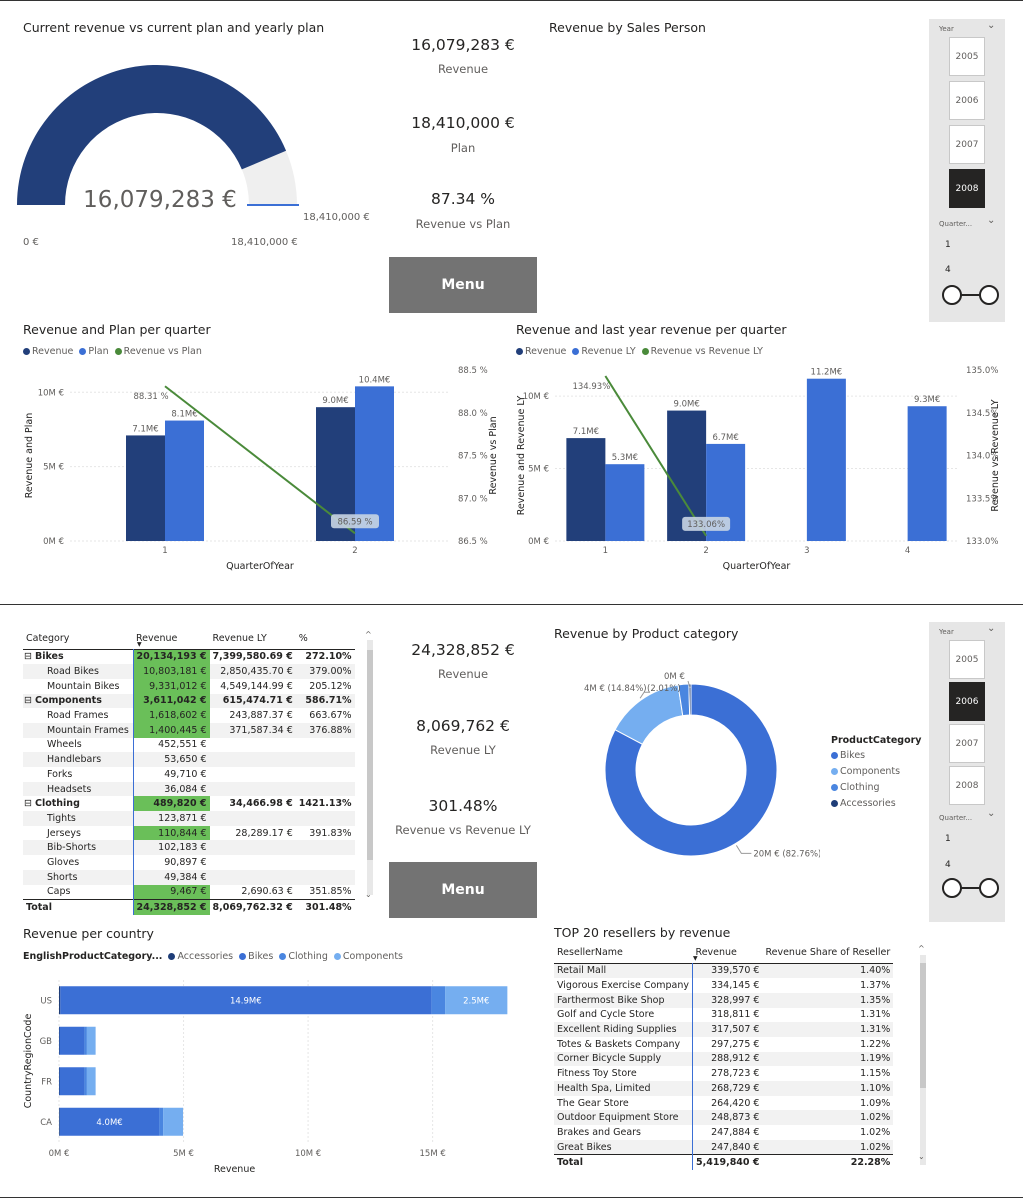 The image size is (1023, 1199). What do you see at coordinates (724, 1147) in the screenshot?
I see `reseller-row: Great Bikes 247,840 € 1.02%` at bounding box center [724, 1147].